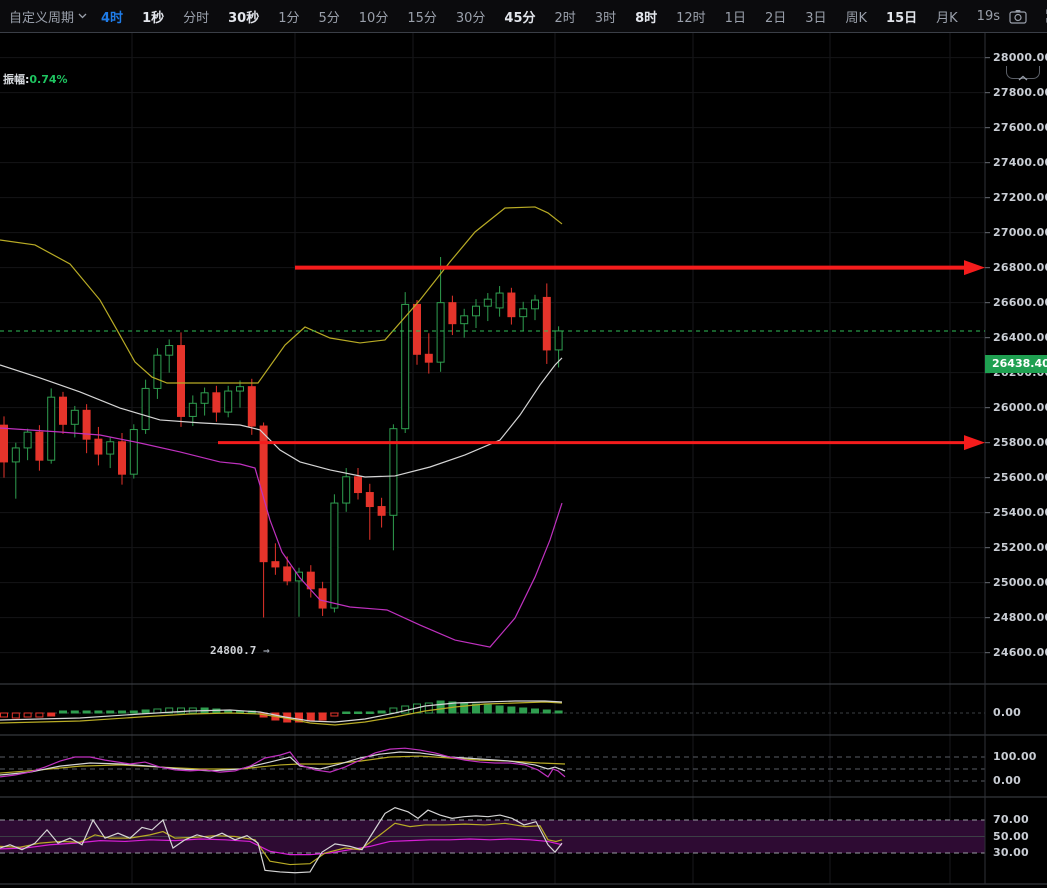  I want to click on timeframe-item-2时: 2时, so click(565, 18).